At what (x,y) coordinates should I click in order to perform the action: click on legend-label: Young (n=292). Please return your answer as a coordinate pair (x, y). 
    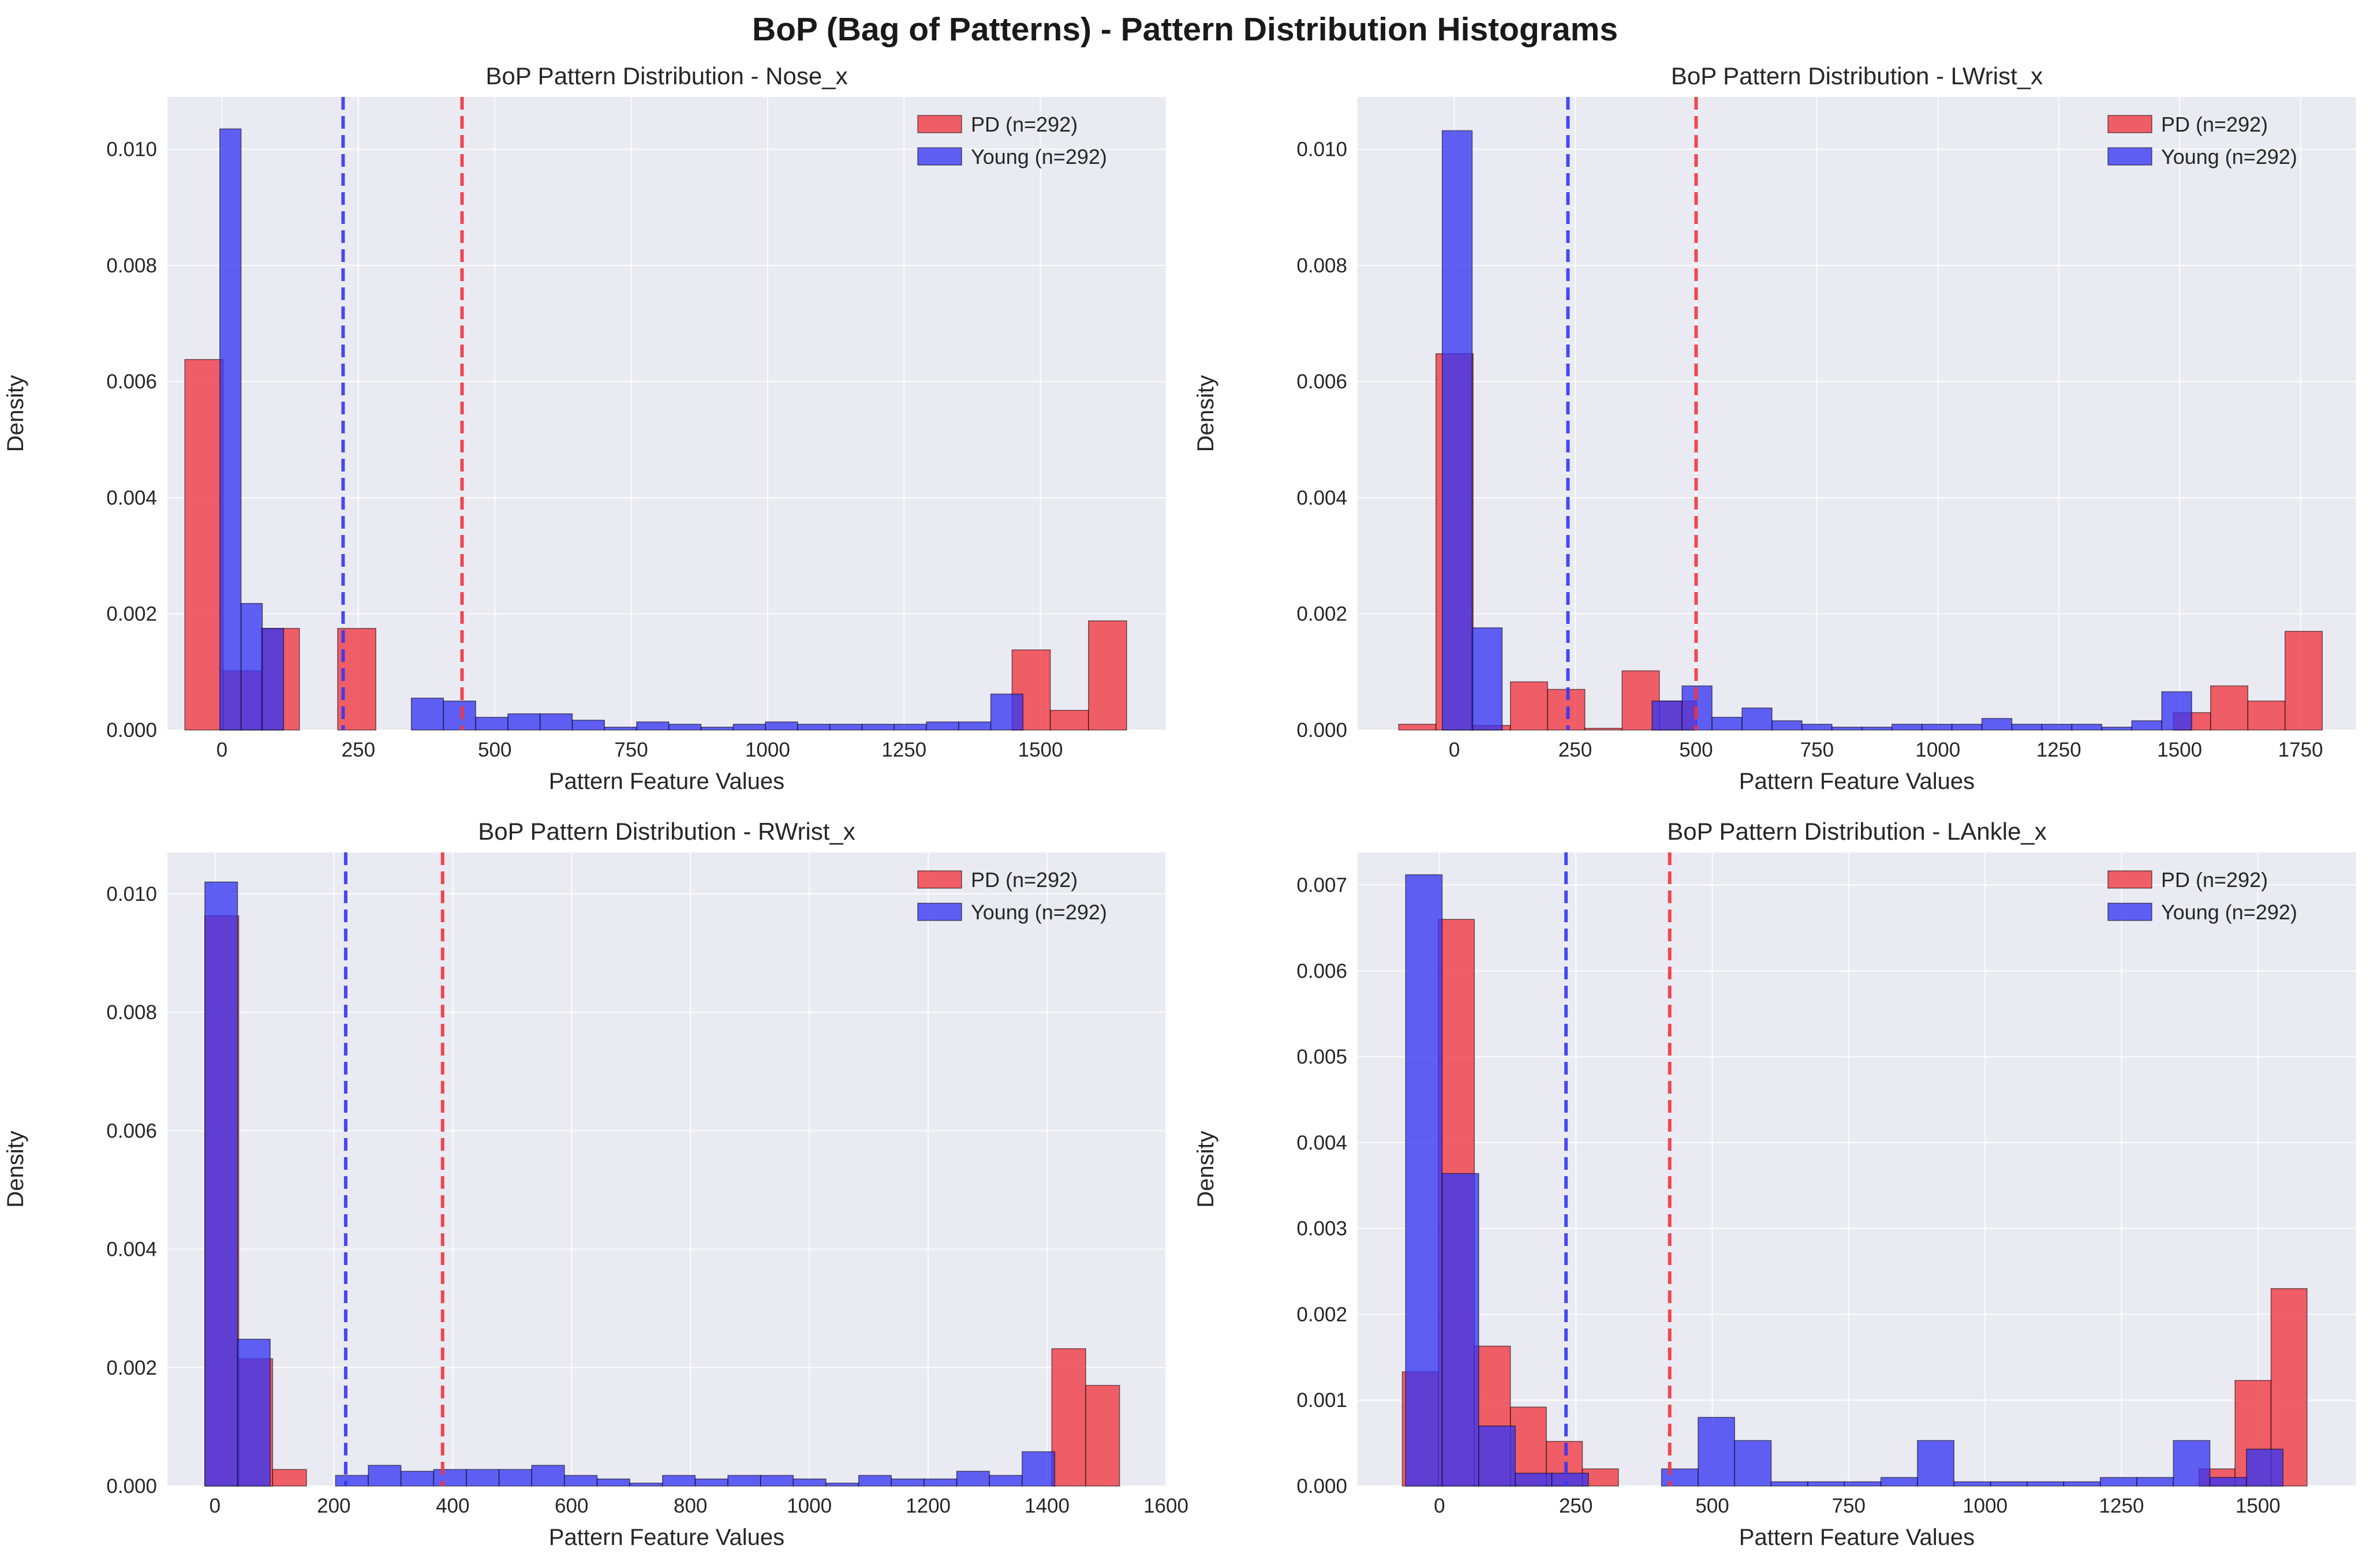
    Looking at the image, I should click on (2229, 912).